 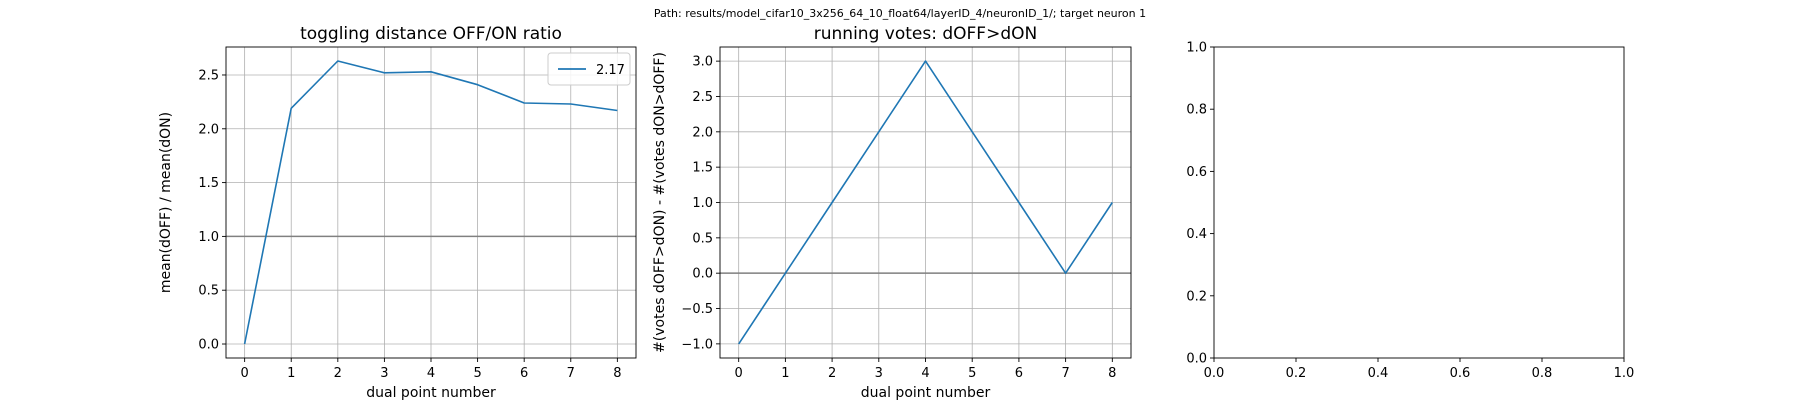 I want to click on y-tick-label-1: 0.2, so click(x=1196, y=296).